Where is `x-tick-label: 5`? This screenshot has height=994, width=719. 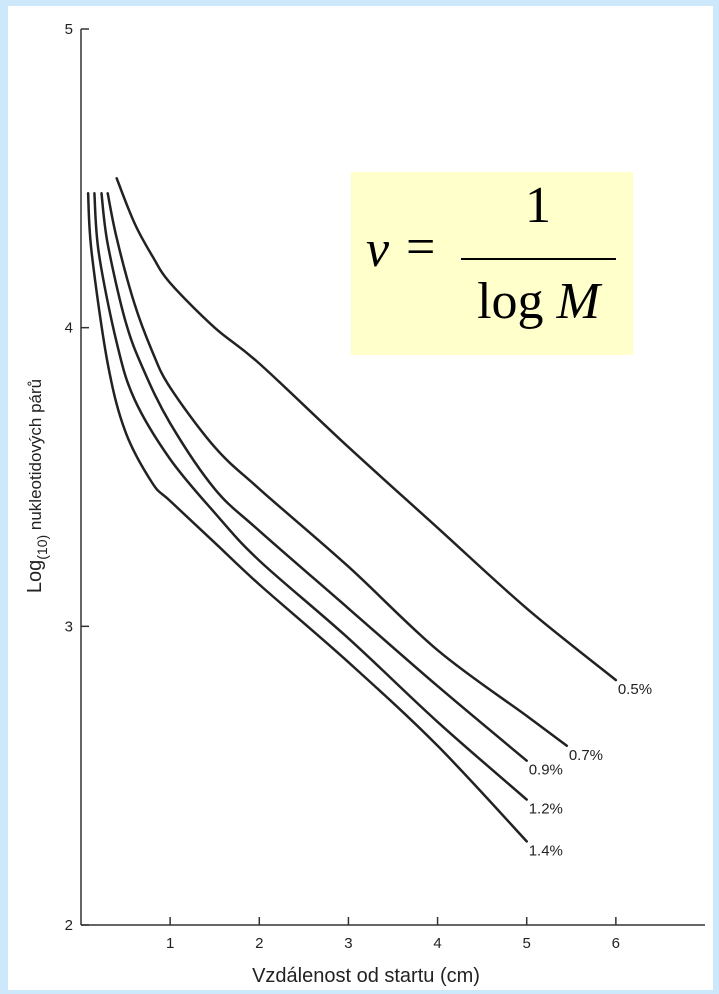
x-tick-label: 5 is located at coordinates (527, 943).